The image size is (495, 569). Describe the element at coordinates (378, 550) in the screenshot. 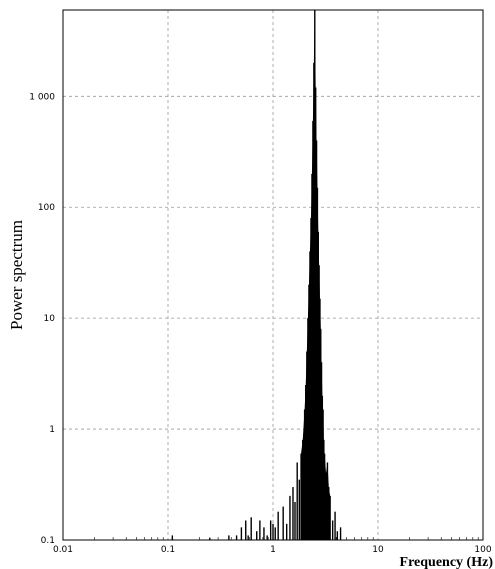

I see `x-tick-label: 10` at that location.